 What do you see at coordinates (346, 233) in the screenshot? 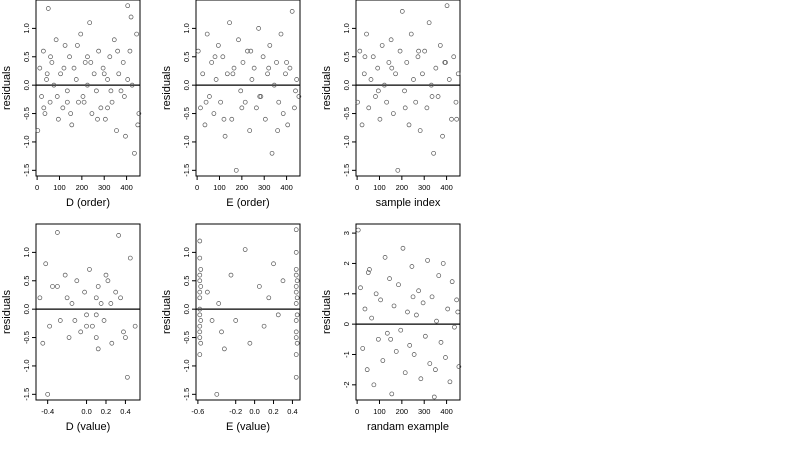
I see `y-tick-label: 3` at bounding box center [346, 233].